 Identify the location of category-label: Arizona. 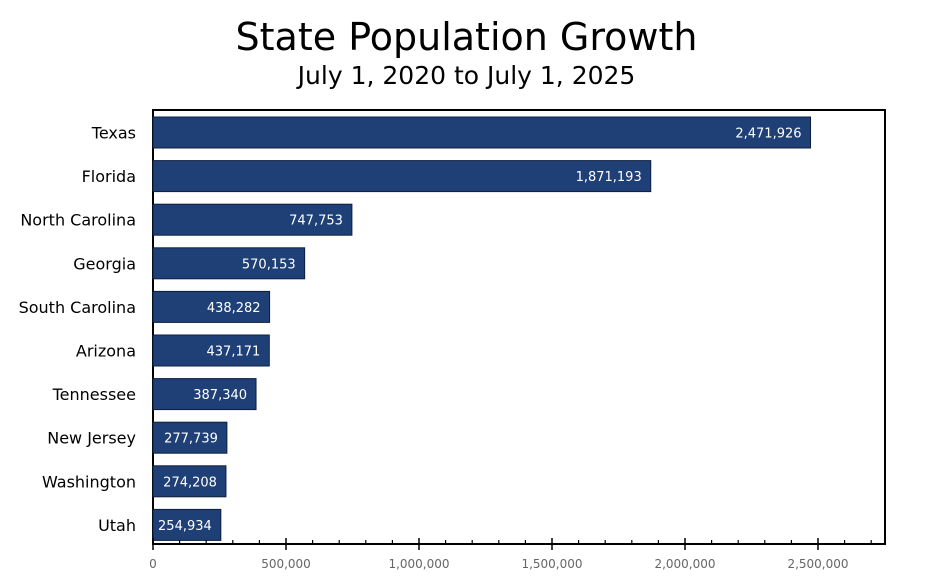
(106, 351).